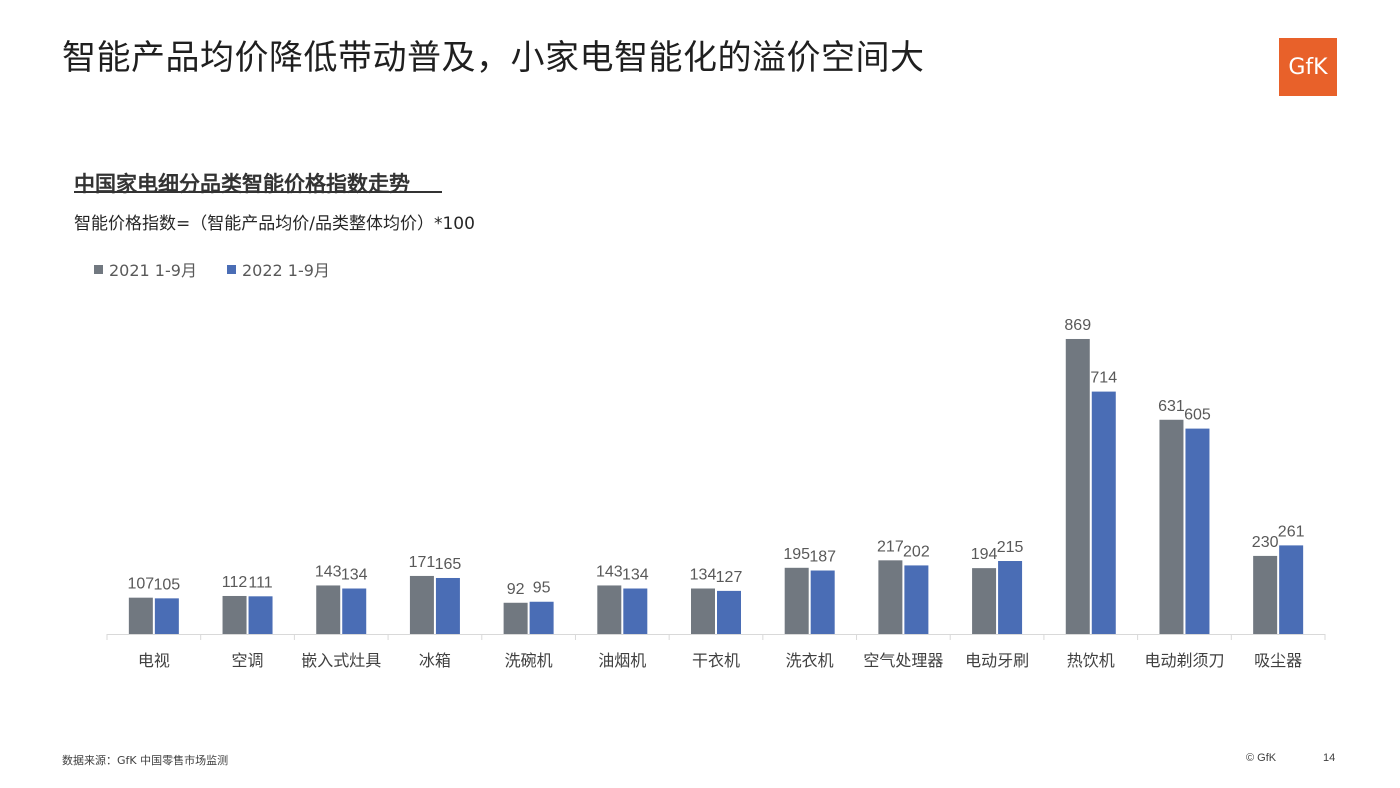 This screenshot has width=1400, height=788. I want to click on legend-item-2021: 2021 1-9月, so click(145, 269).